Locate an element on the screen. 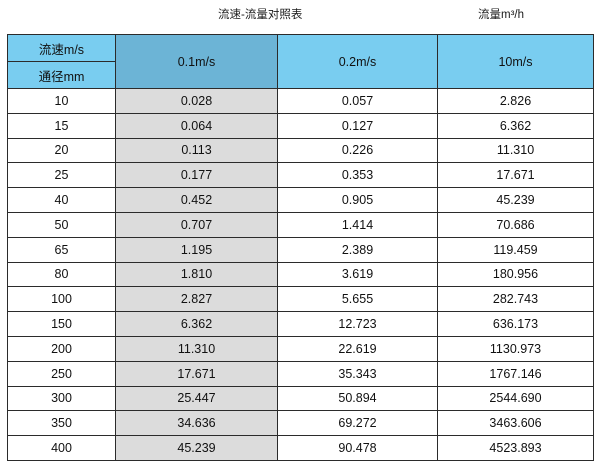 This screenshot has width=600, height=466. table-row: 150 6.362 12.723 636.173 is located at coordinates (300, 324).